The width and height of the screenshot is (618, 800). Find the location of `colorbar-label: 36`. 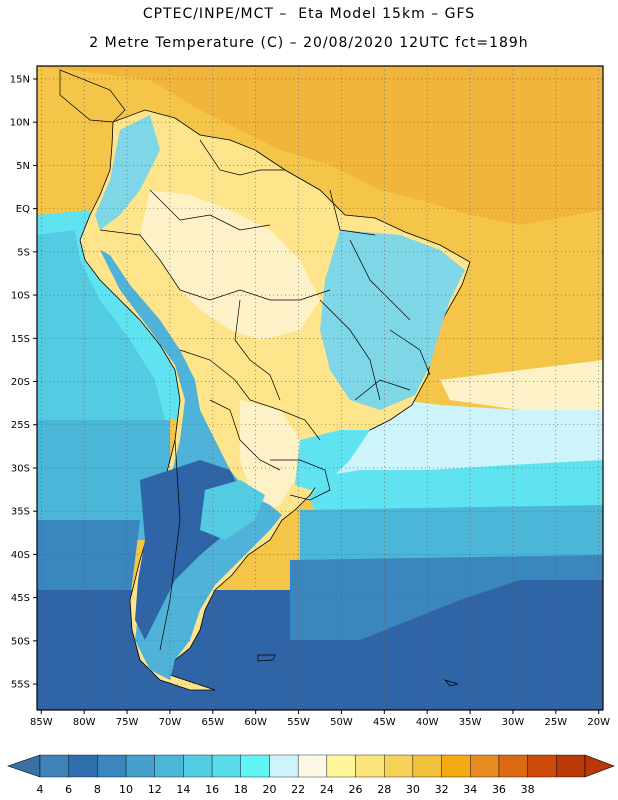

colorbar-label: 36 is located at coordinates (498, 789).